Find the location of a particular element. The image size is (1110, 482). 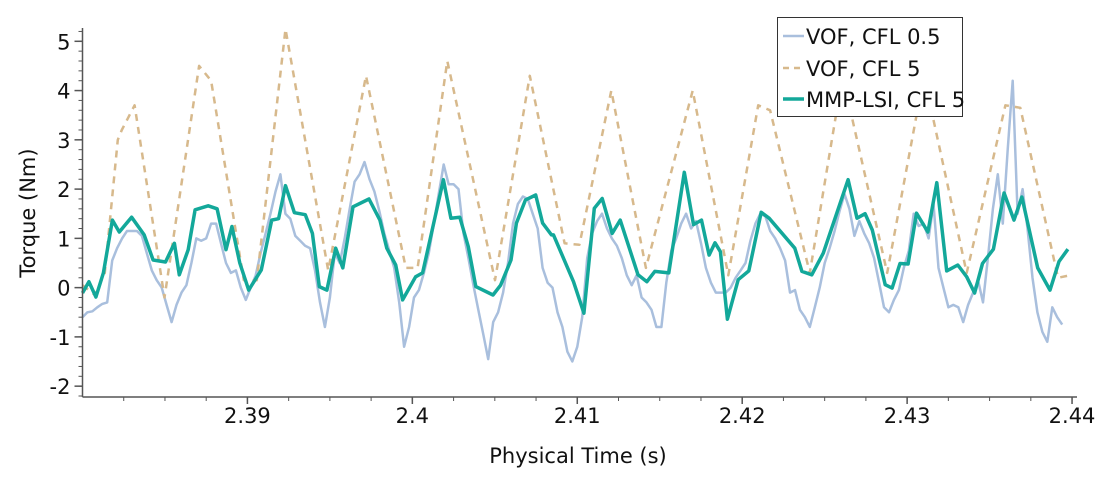

y-tick-label: 5 is located at coordinates (63, 42).